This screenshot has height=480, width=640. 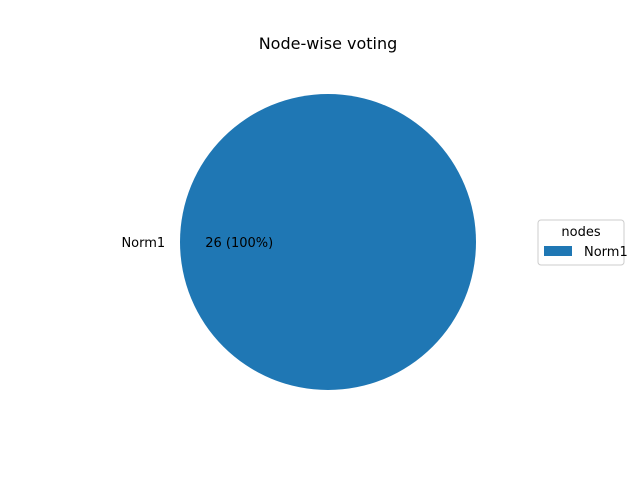 I want to click on legend: nodes Norm1, so click(x=582, y=242).